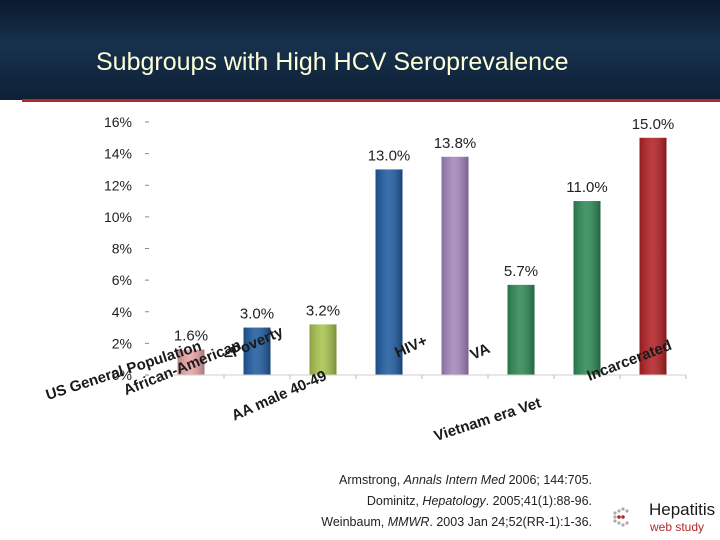 This screenshot has height=540, width=720. I want to click on y-tick-label: 14%, so click(118, 154).